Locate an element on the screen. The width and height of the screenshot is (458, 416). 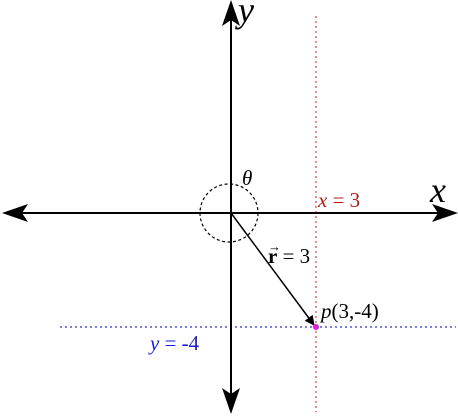
vector-magnitude-label: → r = 3 is located at coordinates (289, 253).